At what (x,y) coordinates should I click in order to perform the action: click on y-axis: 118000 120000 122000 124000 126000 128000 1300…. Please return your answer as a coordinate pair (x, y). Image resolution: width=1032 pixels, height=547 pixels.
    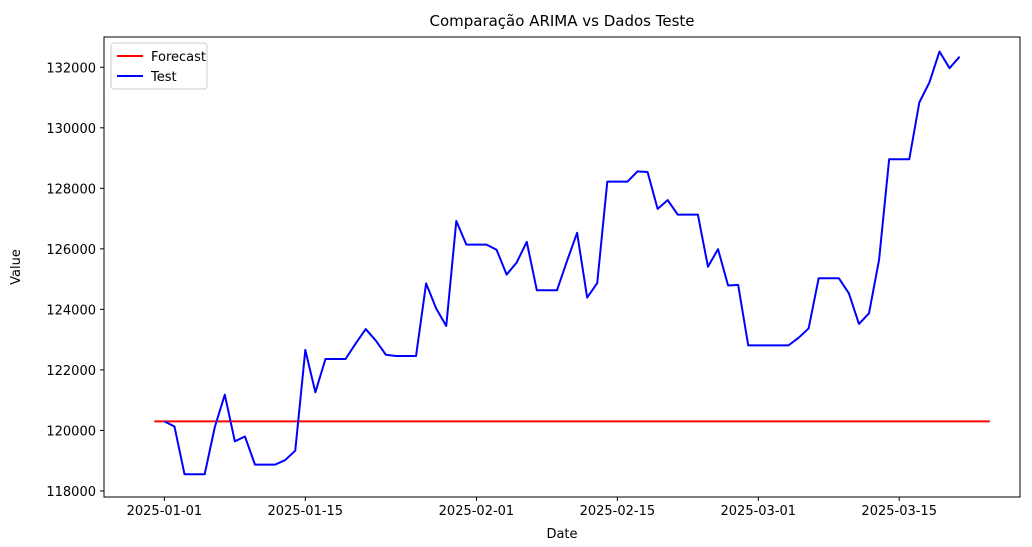
    Looking at the image, I should click on (75, 280).